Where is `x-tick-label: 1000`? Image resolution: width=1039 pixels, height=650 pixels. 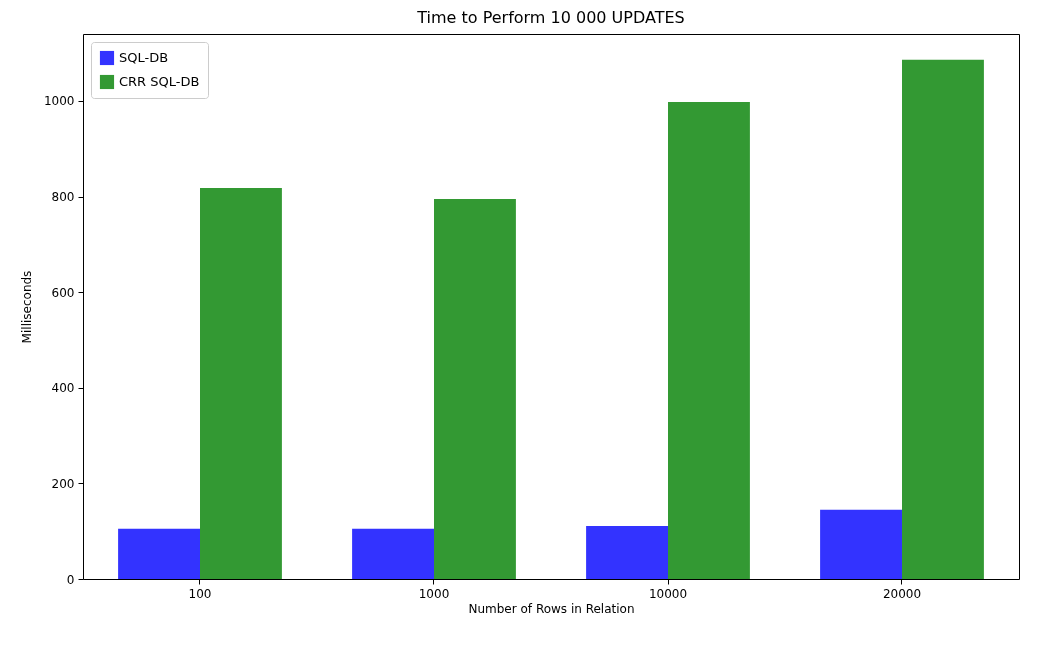
x-tick-label: 1000 is located at coordinates (434, 593).